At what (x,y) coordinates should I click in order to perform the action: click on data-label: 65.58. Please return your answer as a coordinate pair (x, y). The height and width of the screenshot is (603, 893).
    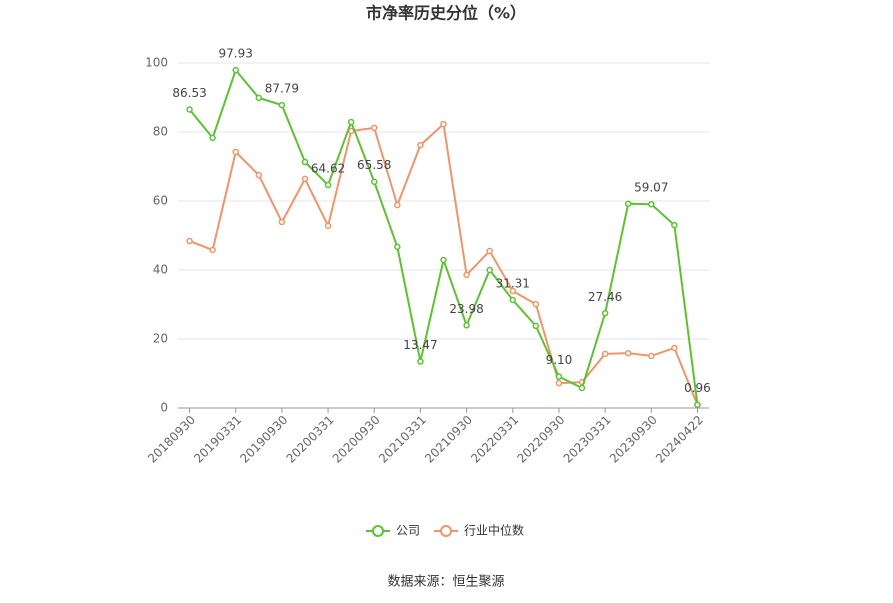
    Looking at the image, I should click on (374, 165).